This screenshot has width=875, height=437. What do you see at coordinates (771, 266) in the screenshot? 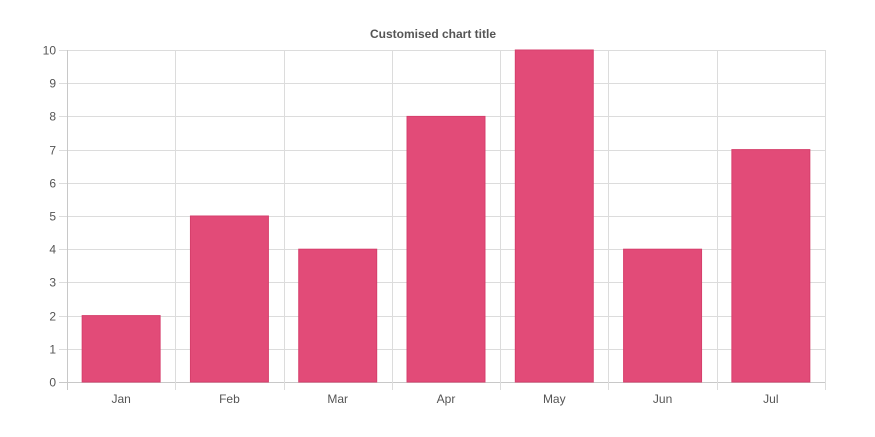
I see `bar-jul` at bounding box center [771, 266].